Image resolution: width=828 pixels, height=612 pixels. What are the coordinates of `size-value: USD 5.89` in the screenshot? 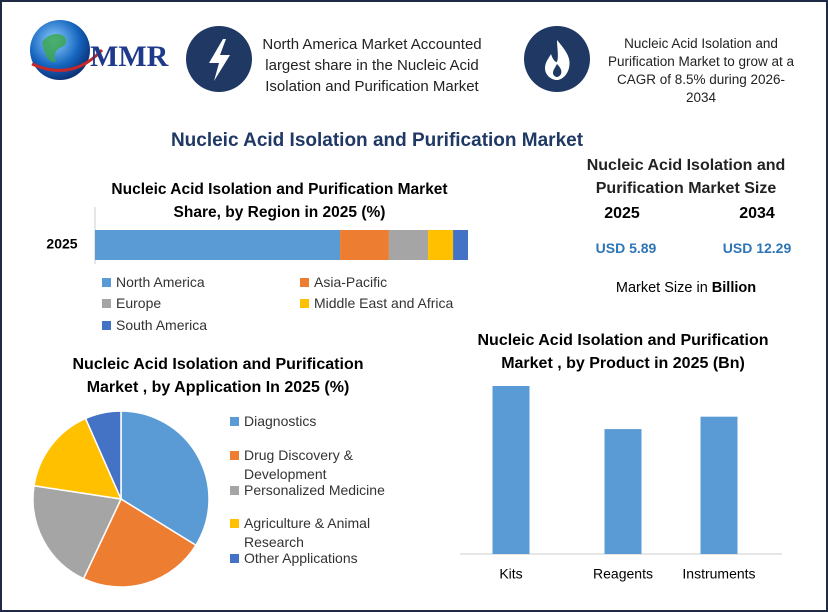 It's located at (626, 248).